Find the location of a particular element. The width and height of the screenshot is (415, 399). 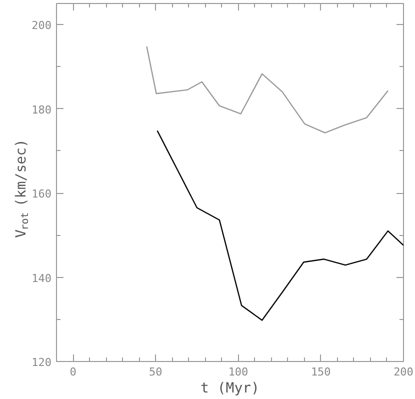

x-tick-label: 150 is located at coordinates (320, 372).